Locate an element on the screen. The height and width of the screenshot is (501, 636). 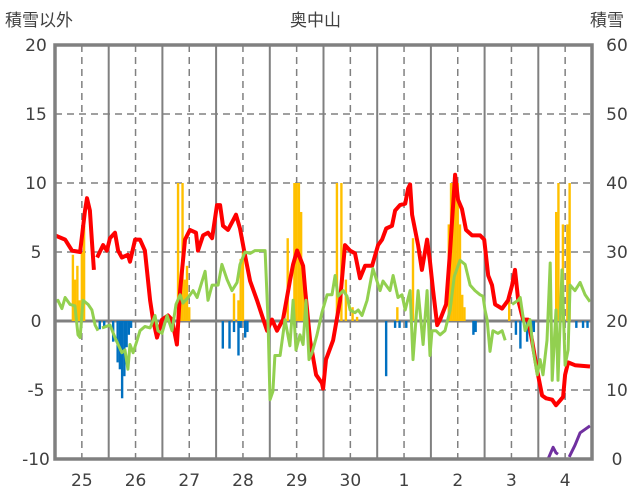
x-tick-label: 3 is located at coordinates (511, 481).